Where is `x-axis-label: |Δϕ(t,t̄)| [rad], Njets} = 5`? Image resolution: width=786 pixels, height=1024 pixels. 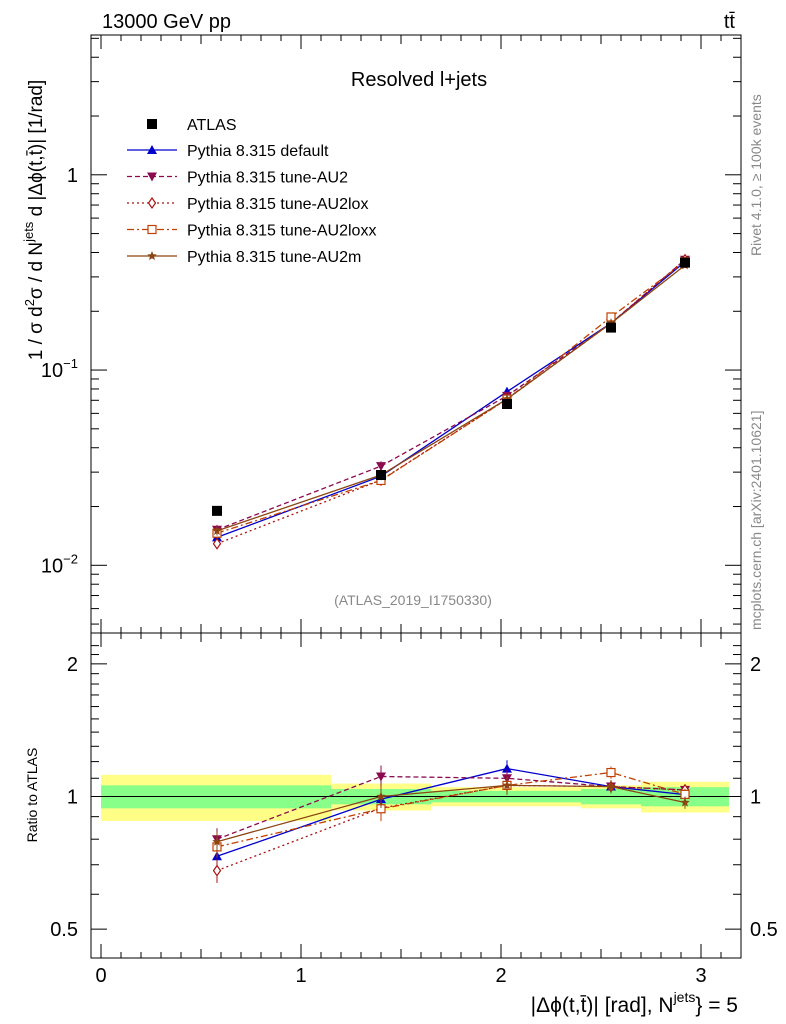 x-axis-label: |Δϕ(t,t̄)| [rad], Njets} = 5 is located at coordinates (634, 1003).